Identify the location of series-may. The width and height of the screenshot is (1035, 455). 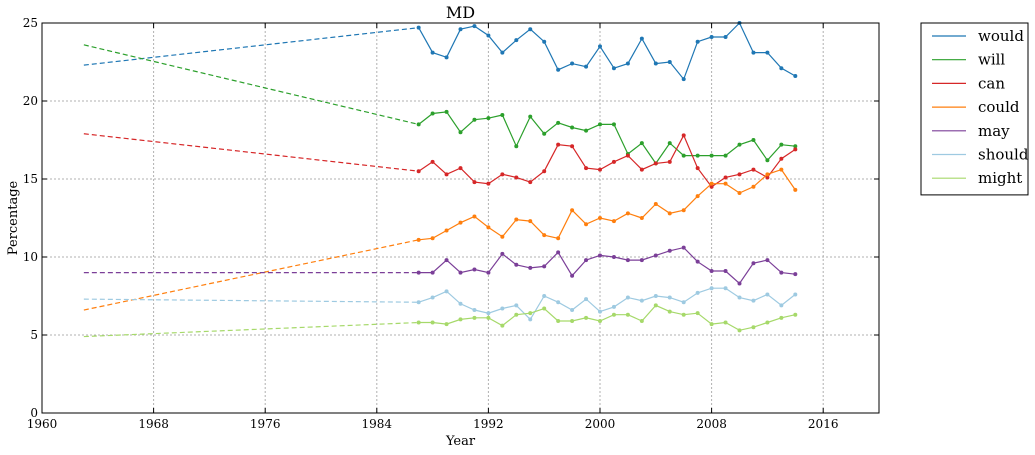
(440, 265).